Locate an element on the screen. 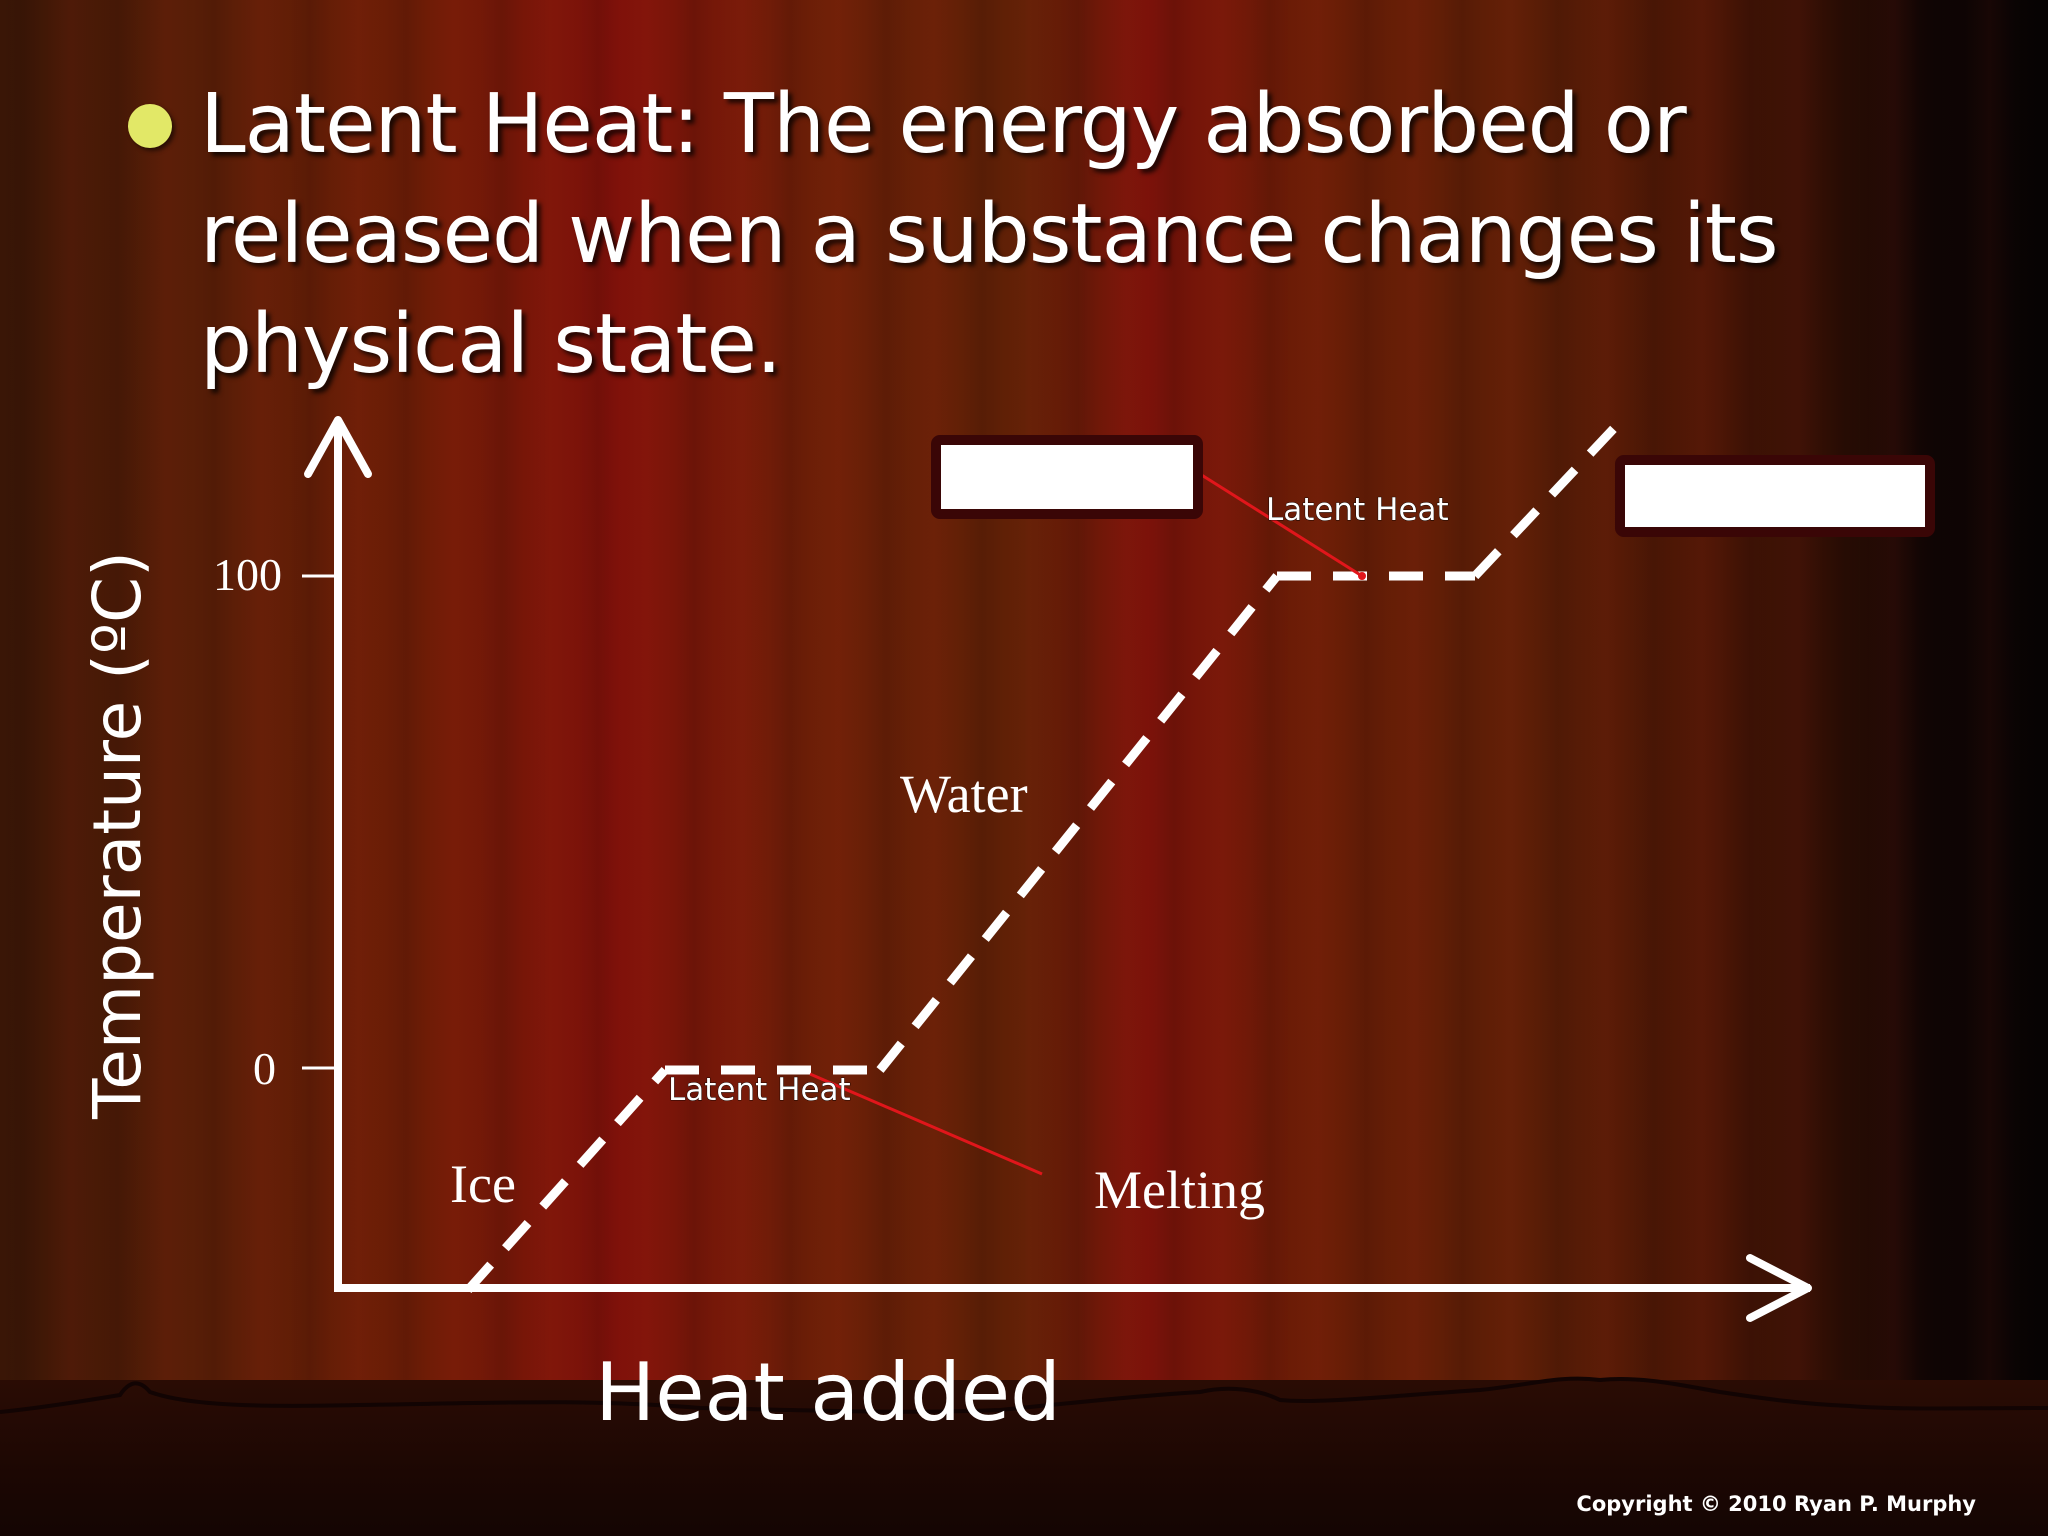  stage-silhouette is located at coordinates (1024, 1395).